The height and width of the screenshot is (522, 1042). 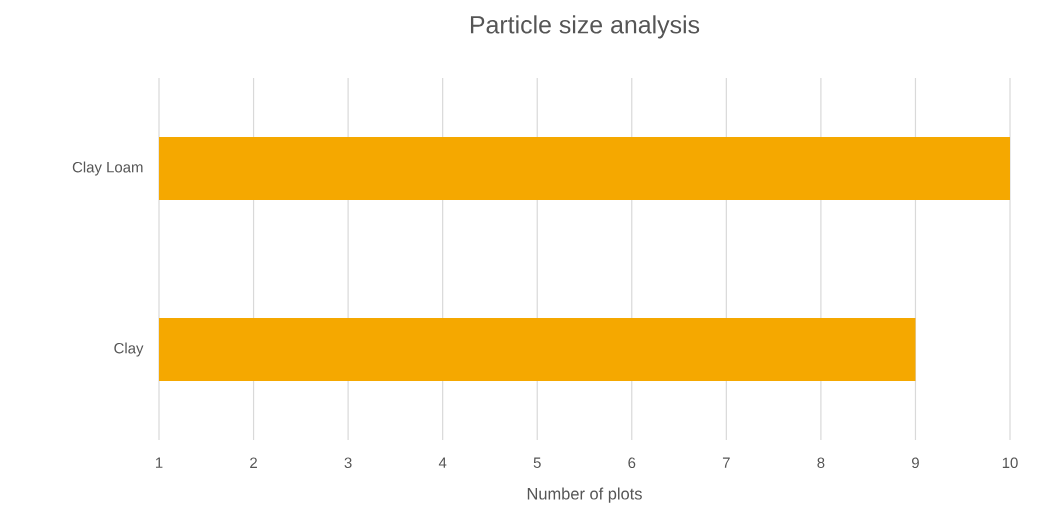 What do you see at coordinates (129, 349) in the screenshot?
I see `y-tick-label: Clay` at bounding box center [129, 349].